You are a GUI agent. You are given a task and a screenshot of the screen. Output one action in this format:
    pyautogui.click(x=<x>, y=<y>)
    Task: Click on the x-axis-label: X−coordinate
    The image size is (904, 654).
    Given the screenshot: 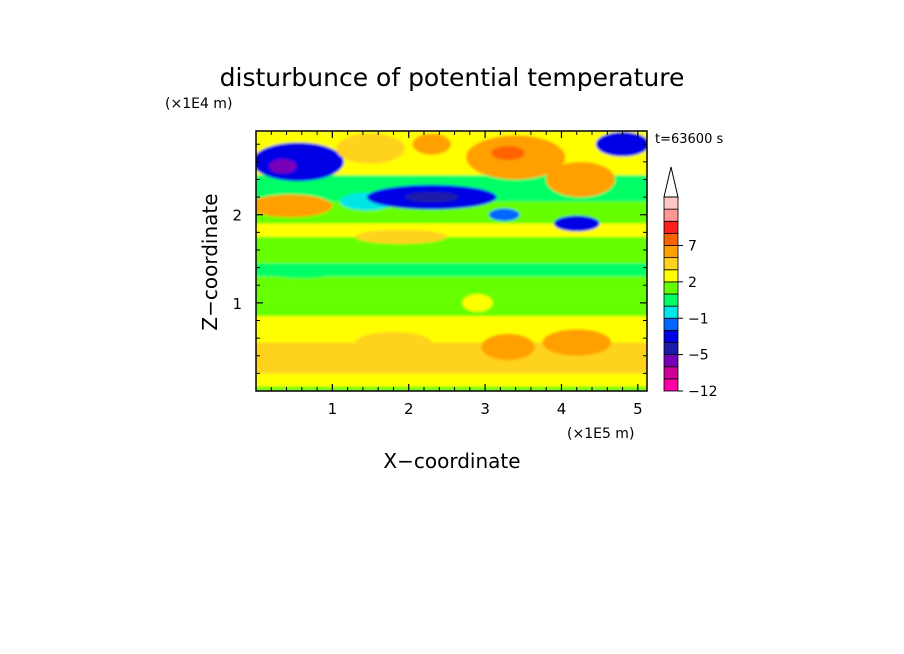 What is the action you would take?
    pyautogui.click(x=451, y=461)
    